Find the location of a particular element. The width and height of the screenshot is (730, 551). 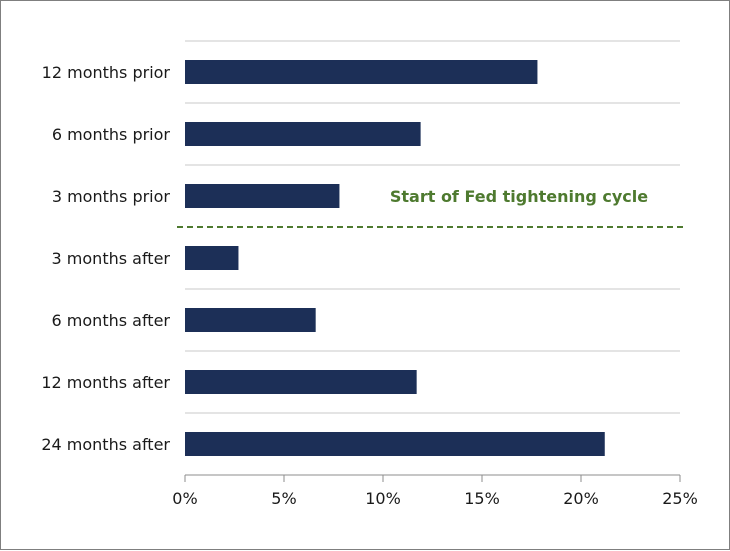

category-label: 12 months prior is located at coordinates (106, 72).